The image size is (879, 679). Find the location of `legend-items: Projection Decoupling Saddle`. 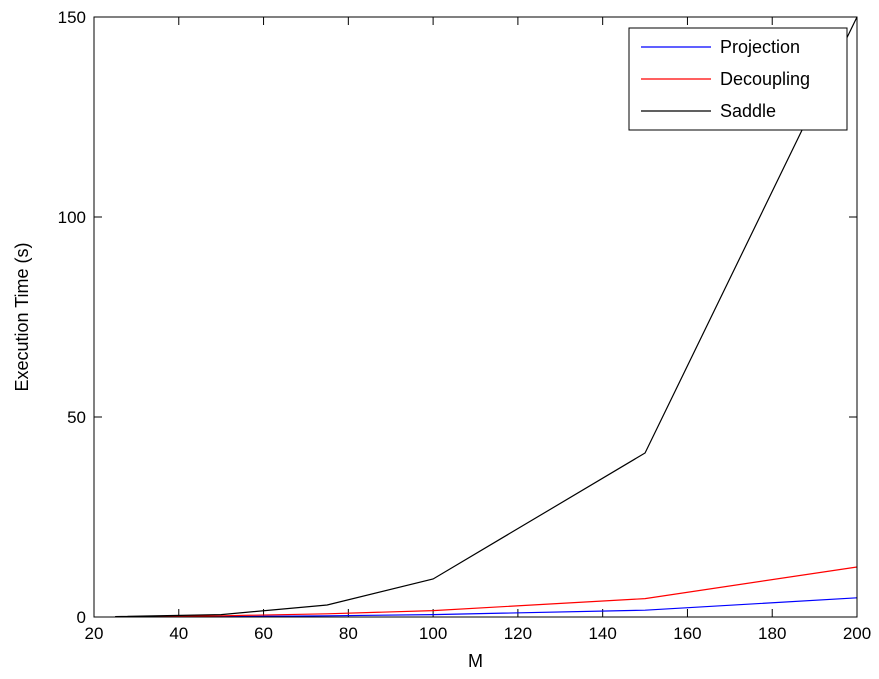

legend-items: Projection Decoupling Saddle is located at coordinates (725, 79).